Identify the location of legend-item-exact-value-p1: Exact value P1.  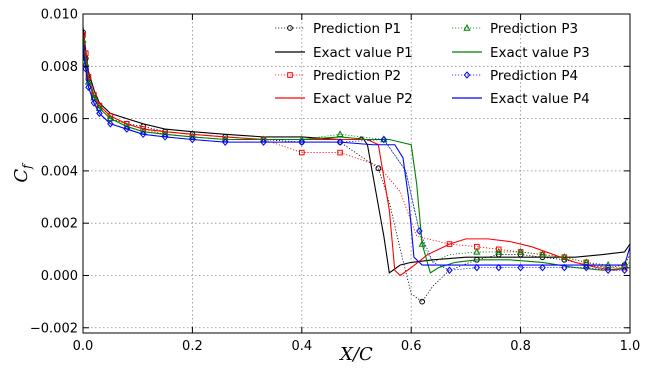
(344, 53).